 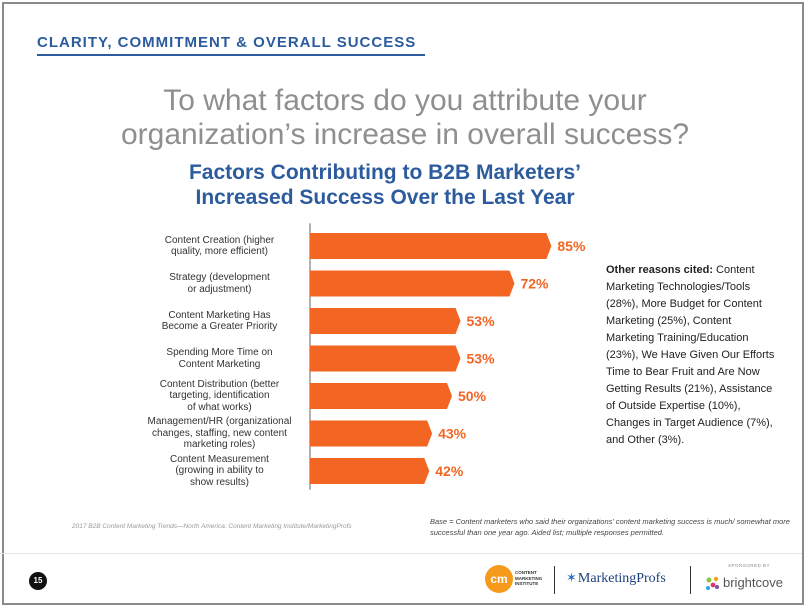 What do you see at coordinates (219, 289) in the screenshot?
I see `category-label-line: or adjustment)` at bounding box center [219, 289].